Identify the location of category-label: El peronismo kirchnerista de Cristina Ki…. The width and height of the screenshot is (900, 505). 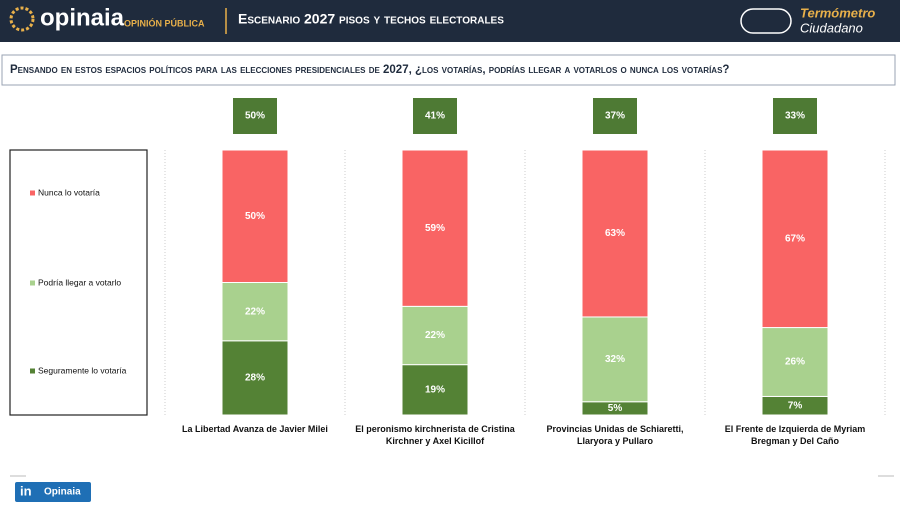
(435, 435).